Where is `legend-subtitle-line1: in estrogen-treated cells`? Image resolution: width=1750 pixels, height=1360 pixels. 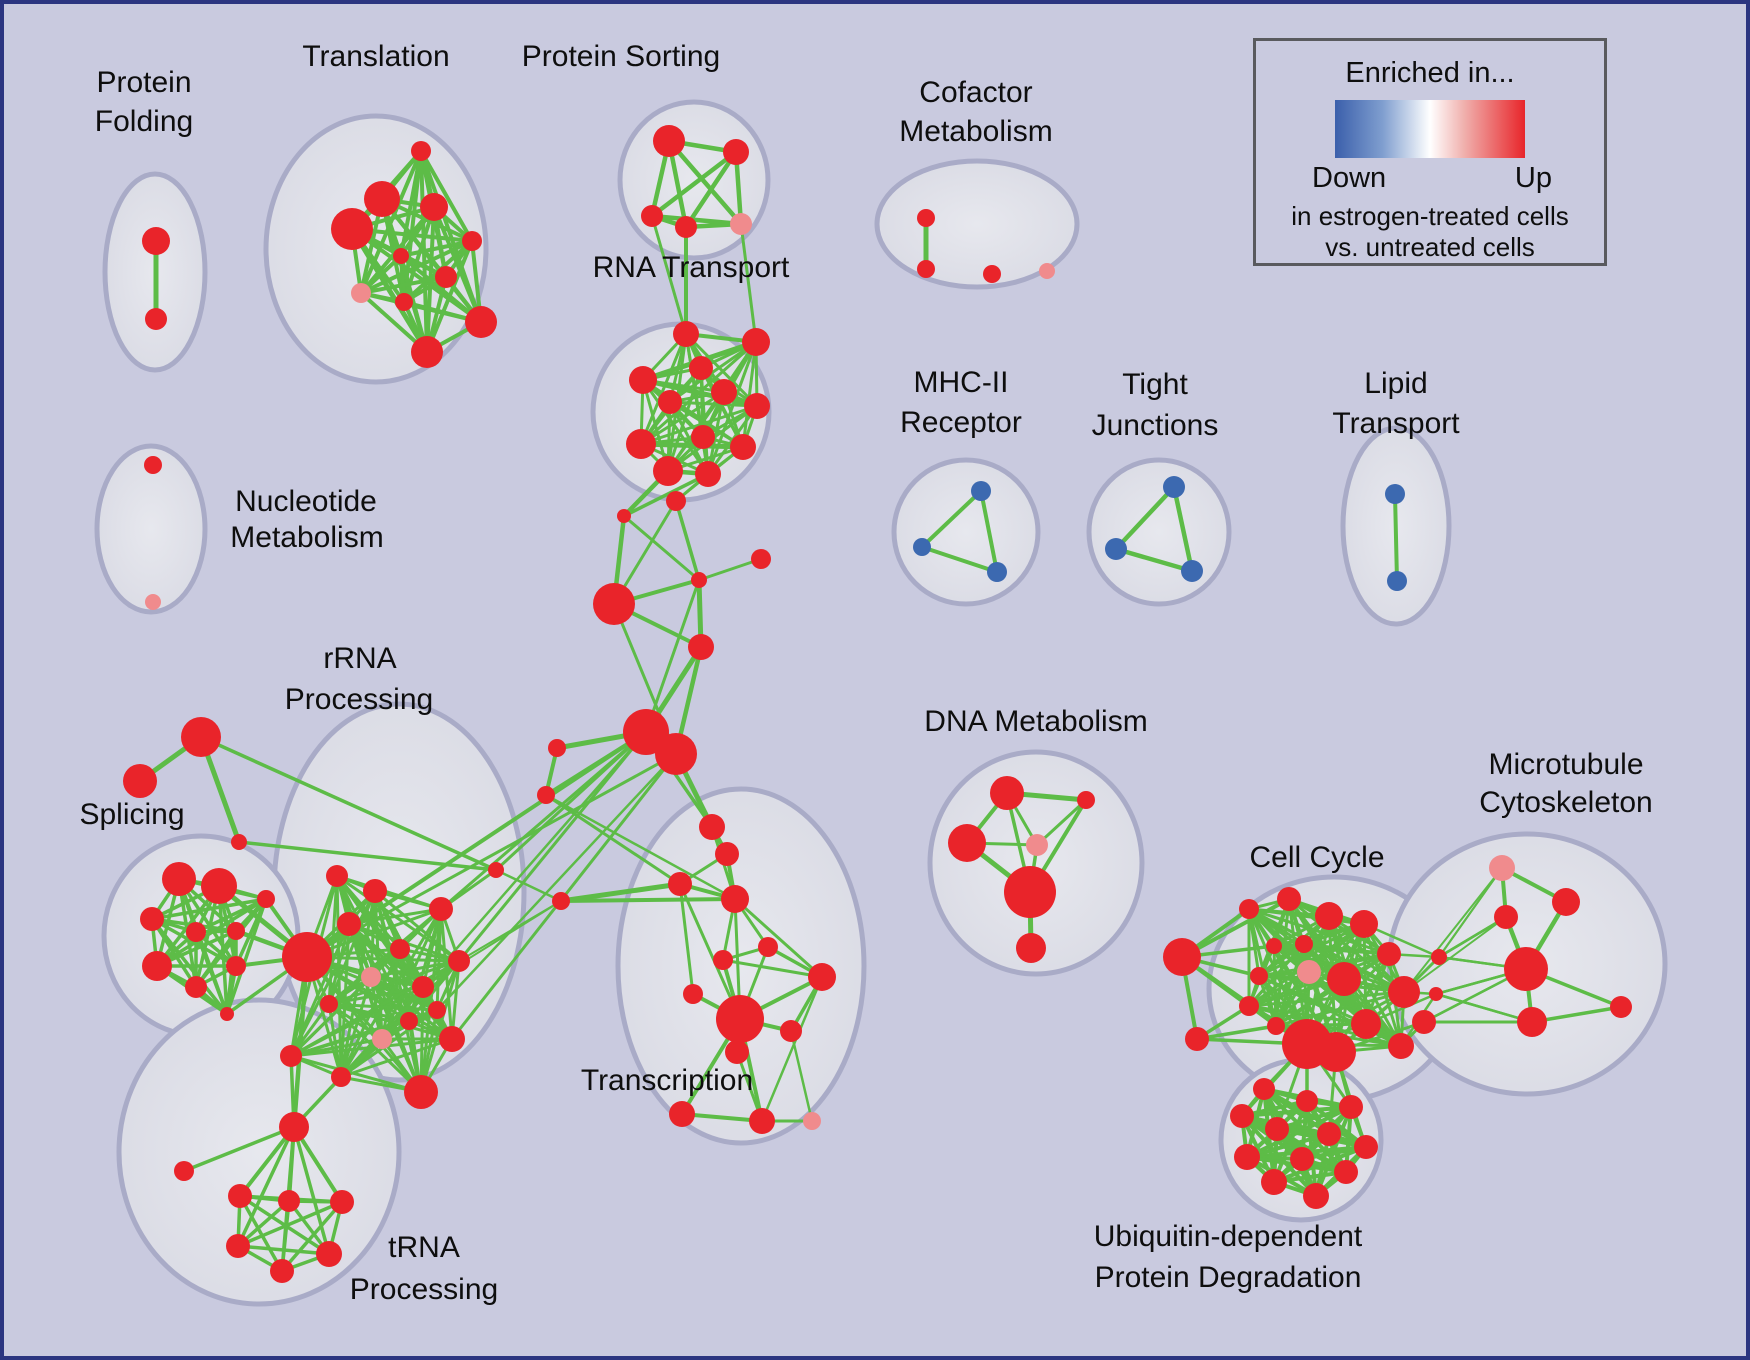
legend-subtitle-line1: in estrogen-treated cells is located at coordinates (1430, 216).